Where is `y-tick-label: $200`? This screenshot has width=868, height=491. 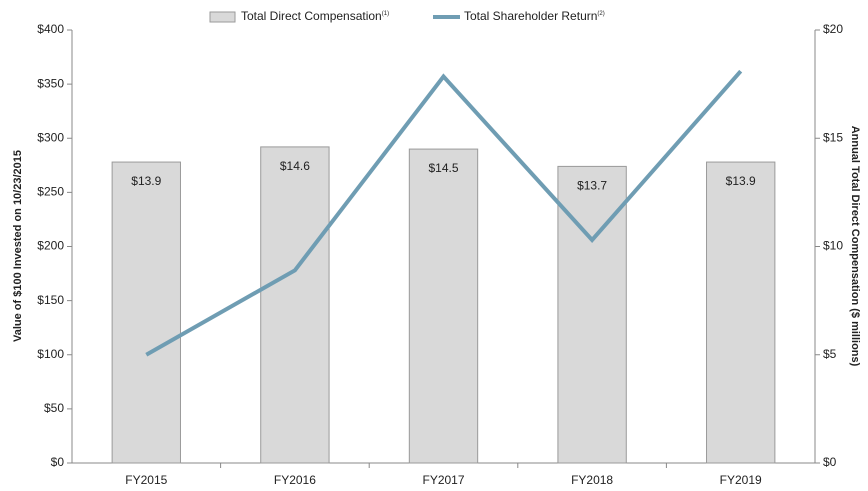 y-tick-label: $200 is located at coordinates (50, 246).